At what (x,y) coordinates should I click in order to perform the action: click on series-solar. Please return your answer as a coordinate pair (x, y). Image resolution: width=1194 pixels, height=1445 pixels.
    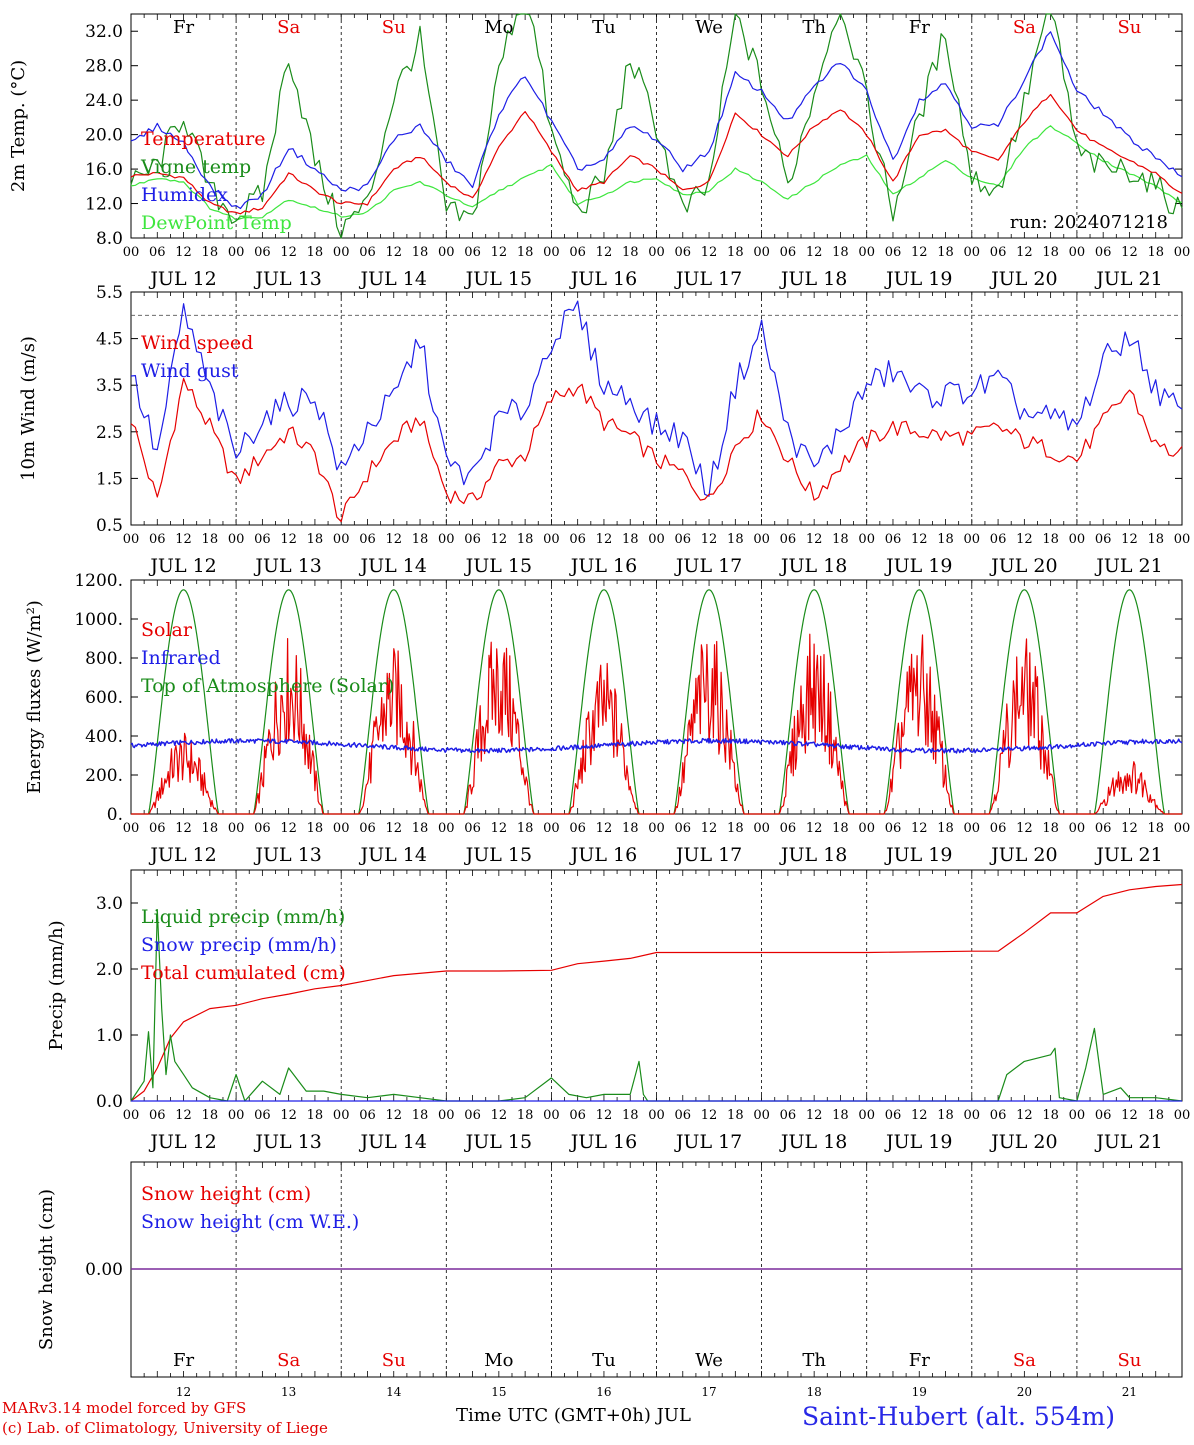
    Looking at the image, I should click on (656, 724).